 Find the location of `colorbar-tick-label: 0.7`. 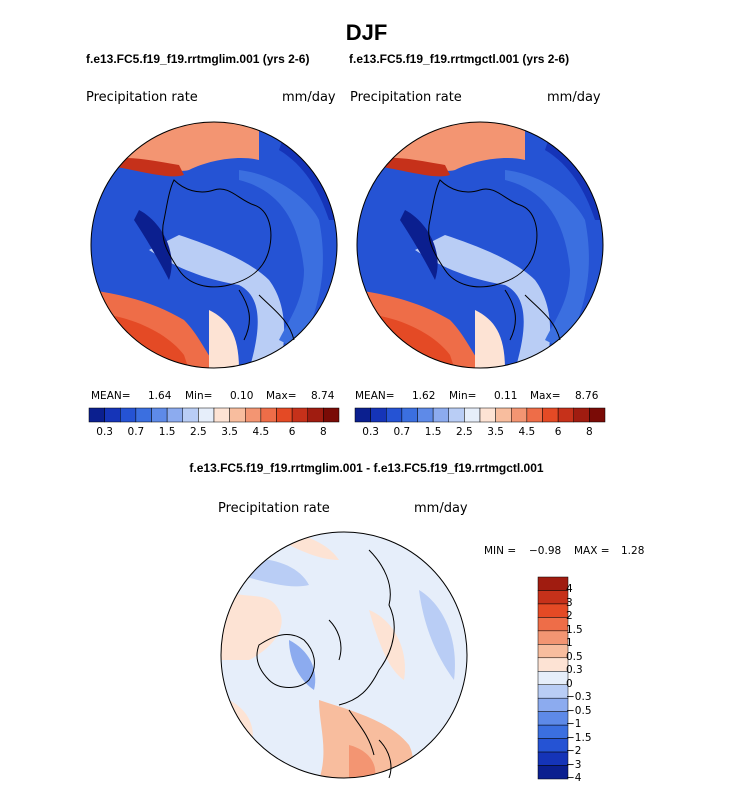

colorbar-tick-label: 0.7 is located at coordinates (402, 432).